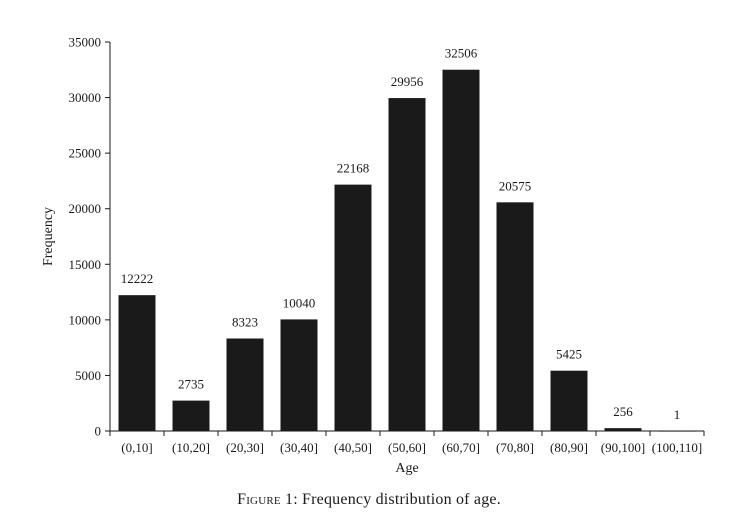 This screenshot has width=738, height=529. Describe the element at coordinates (623, 411) in the screenshot. I see `data-label: 256` at that location.